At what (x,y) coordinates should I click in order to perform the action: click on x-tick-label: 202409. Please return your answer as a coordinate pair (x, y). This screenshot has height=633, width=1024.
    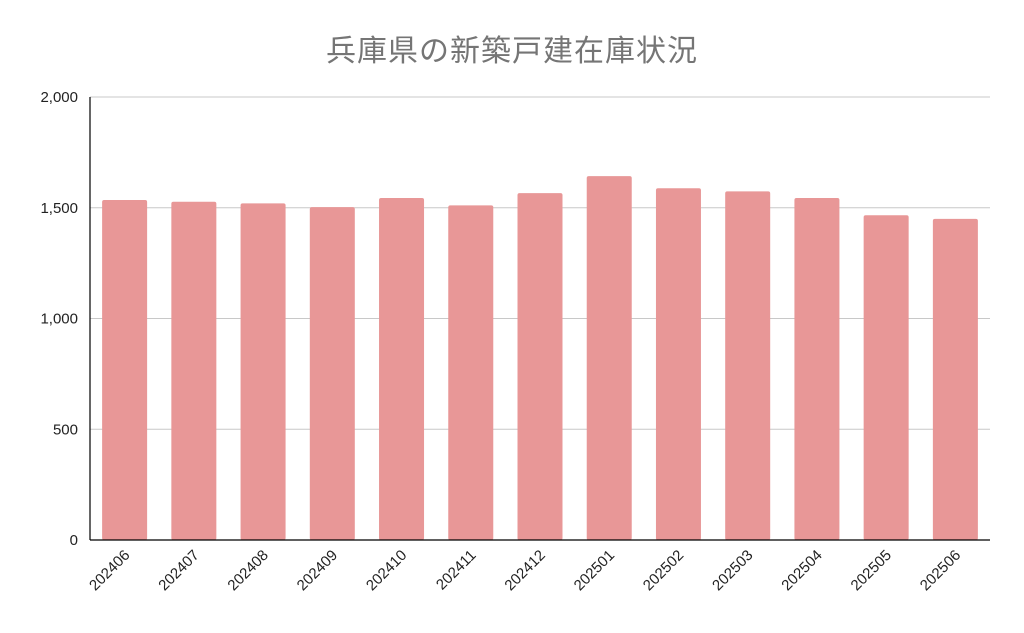
    Looking at the image, I should click on (317, 570).